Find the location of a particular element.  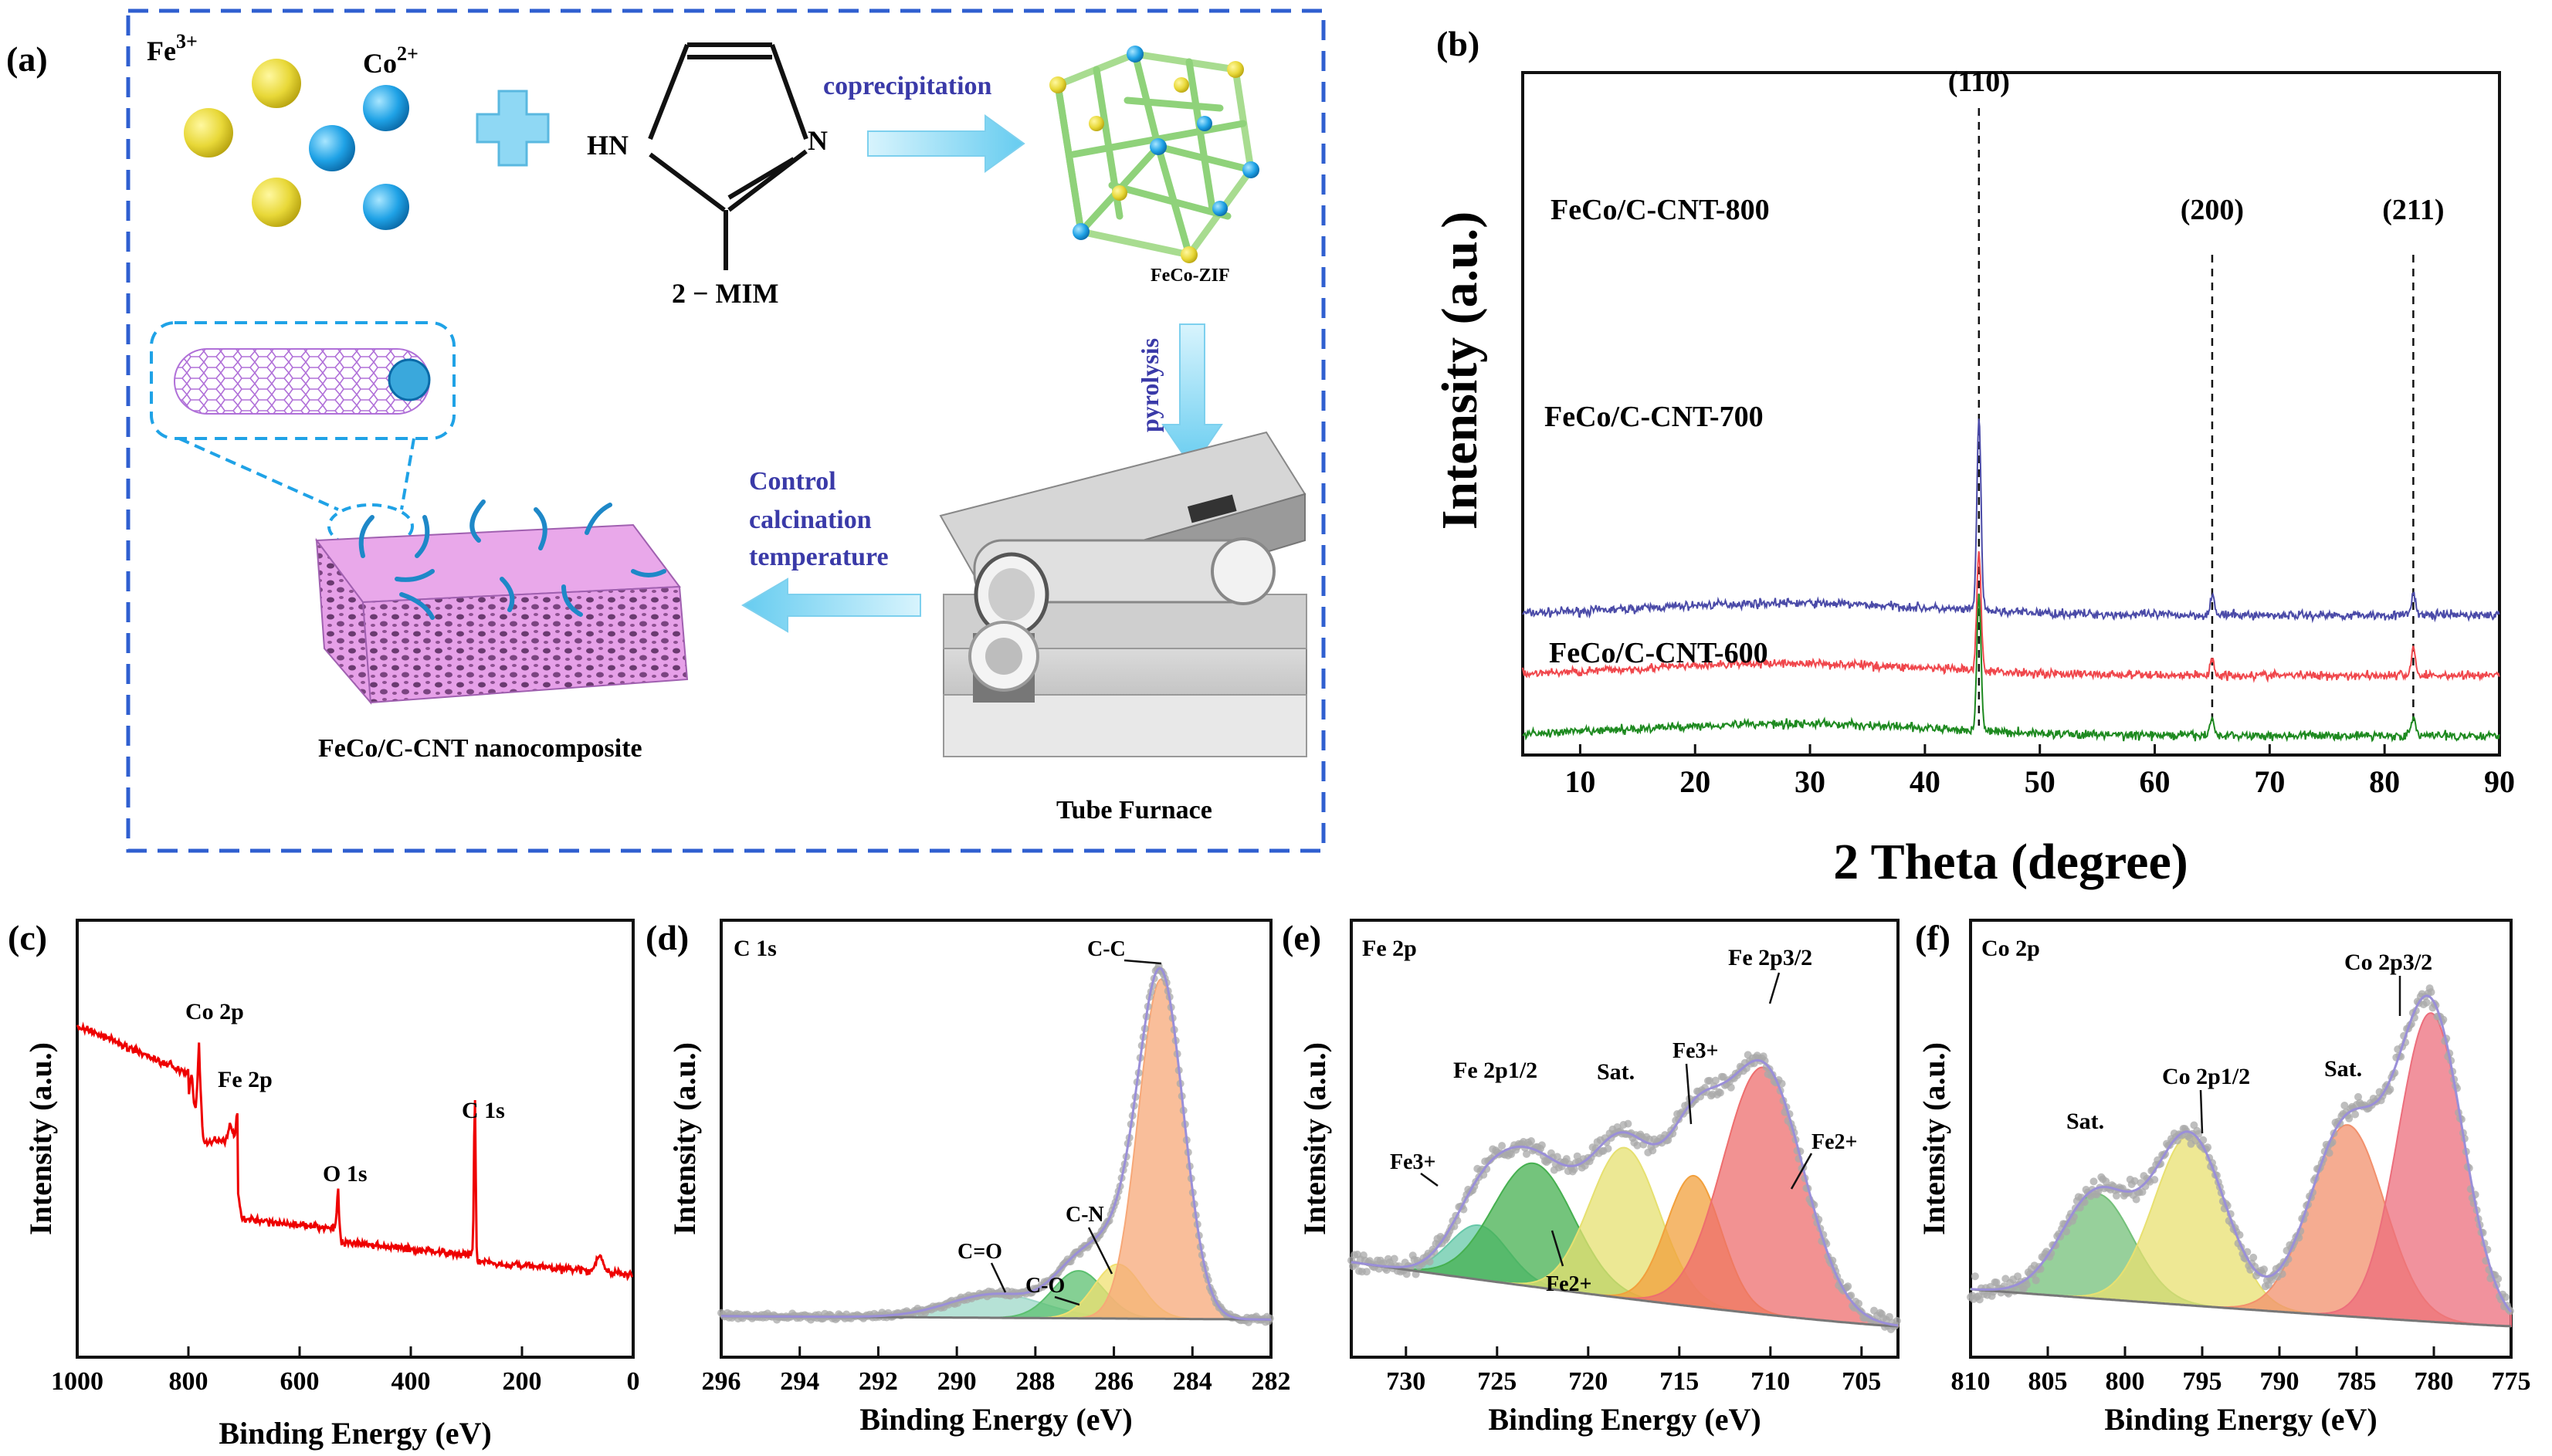

co2p-label-2p32: Co 2p3/2 is located at coordinates (2388, 963).